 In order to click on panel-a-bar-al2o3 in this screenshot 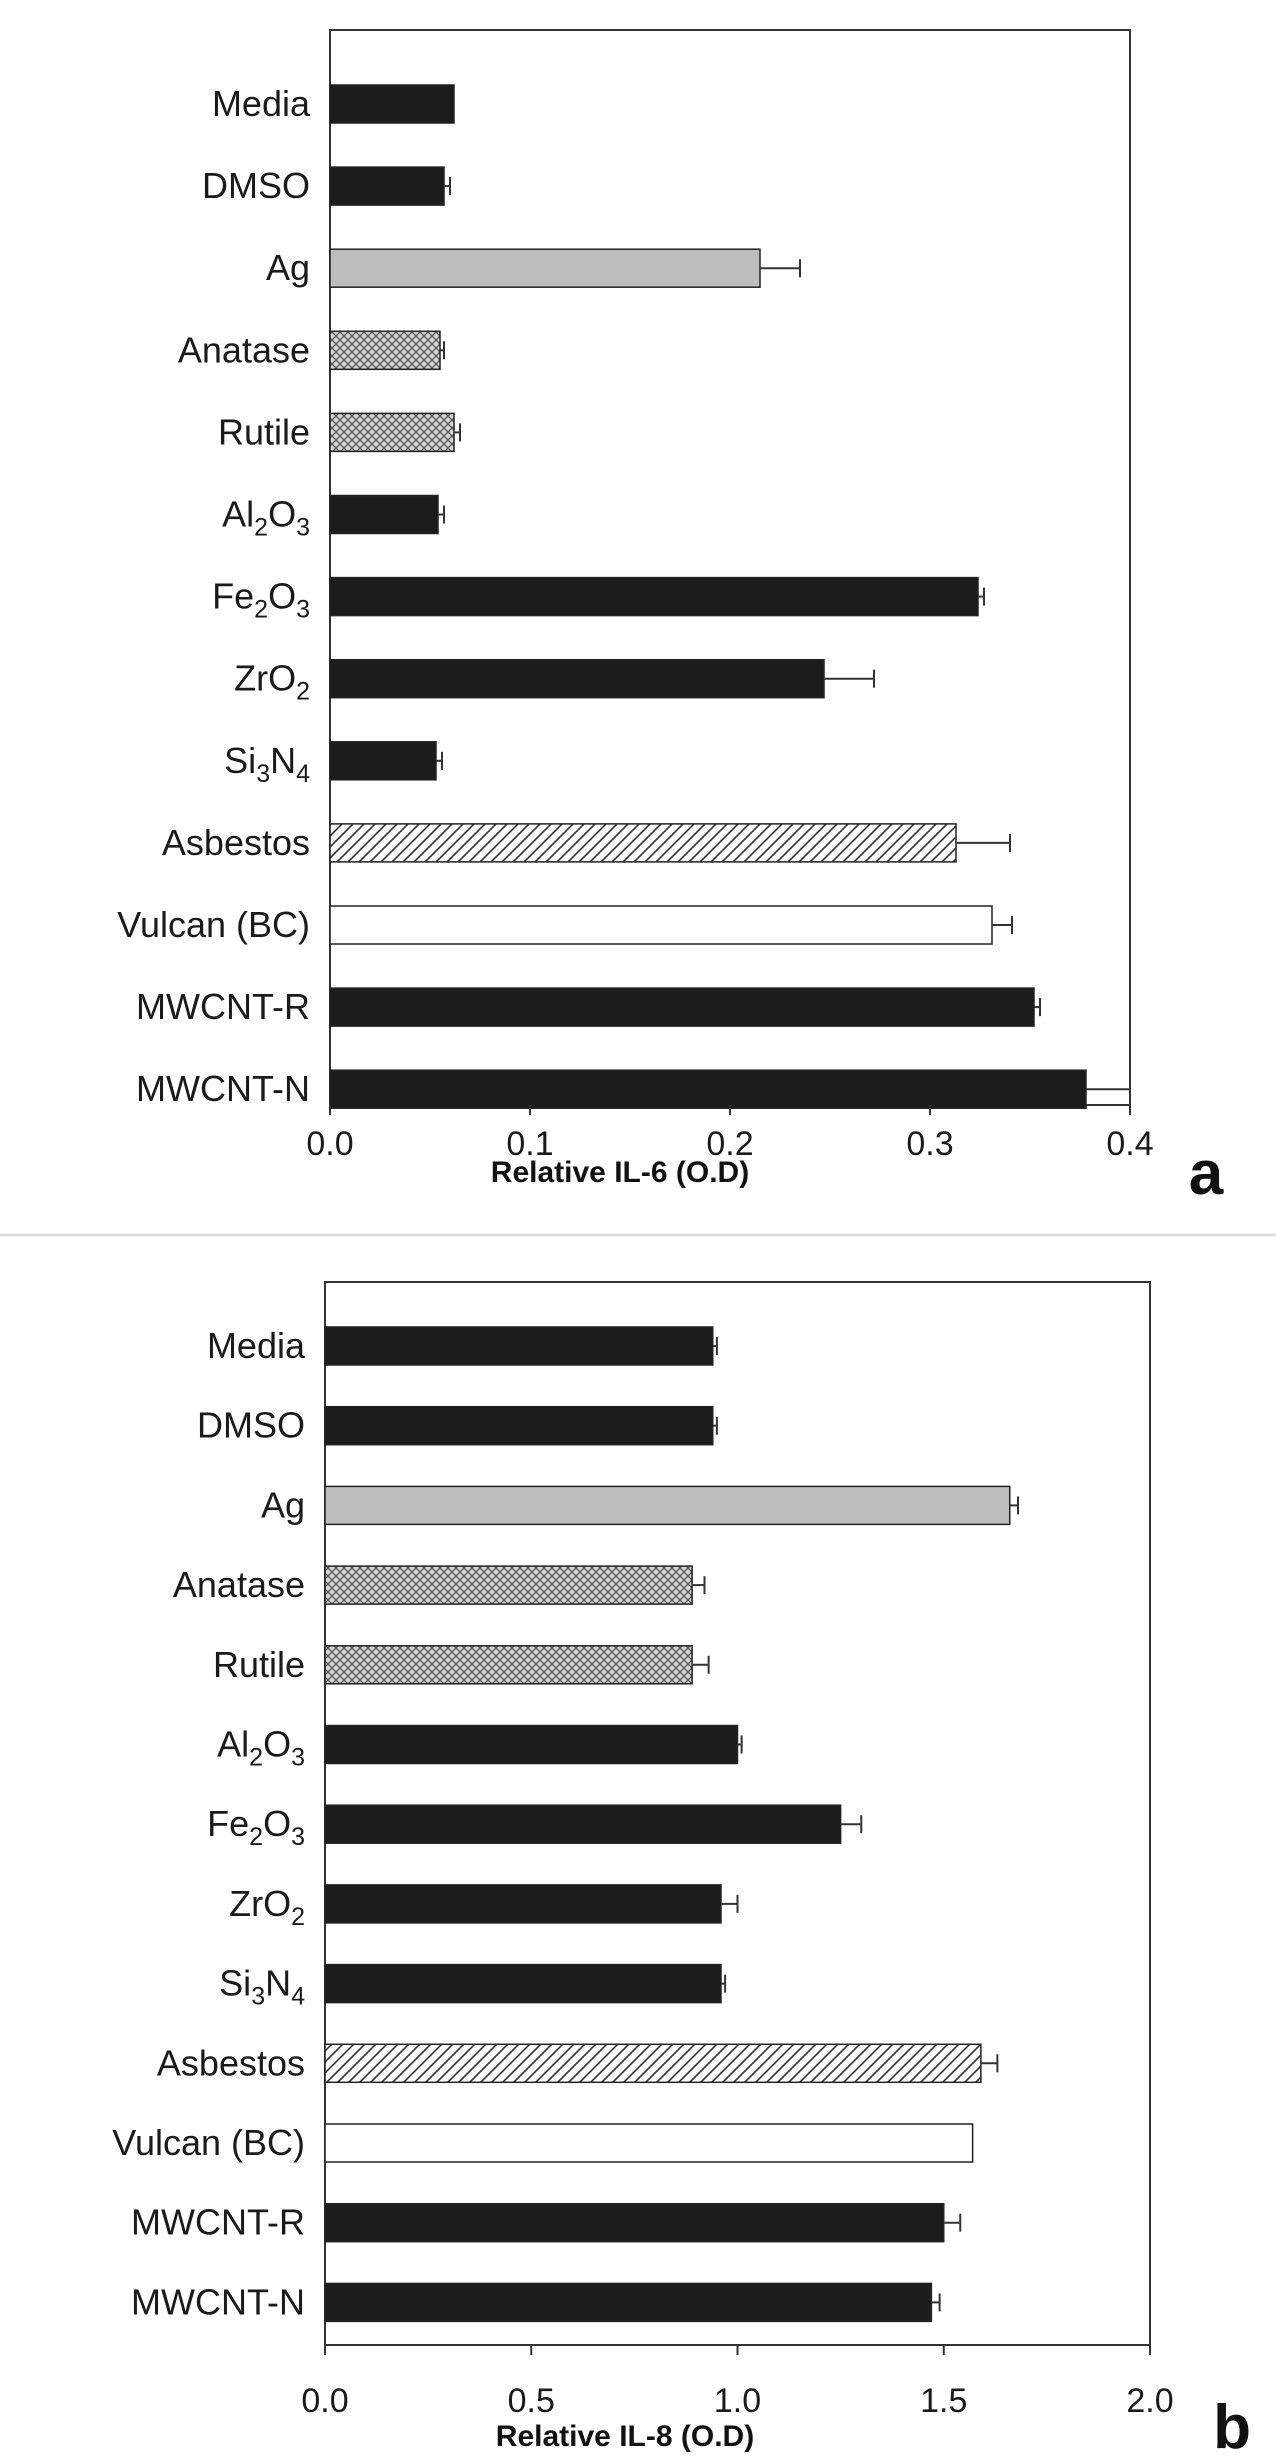, I will do `click(384, 514)`.